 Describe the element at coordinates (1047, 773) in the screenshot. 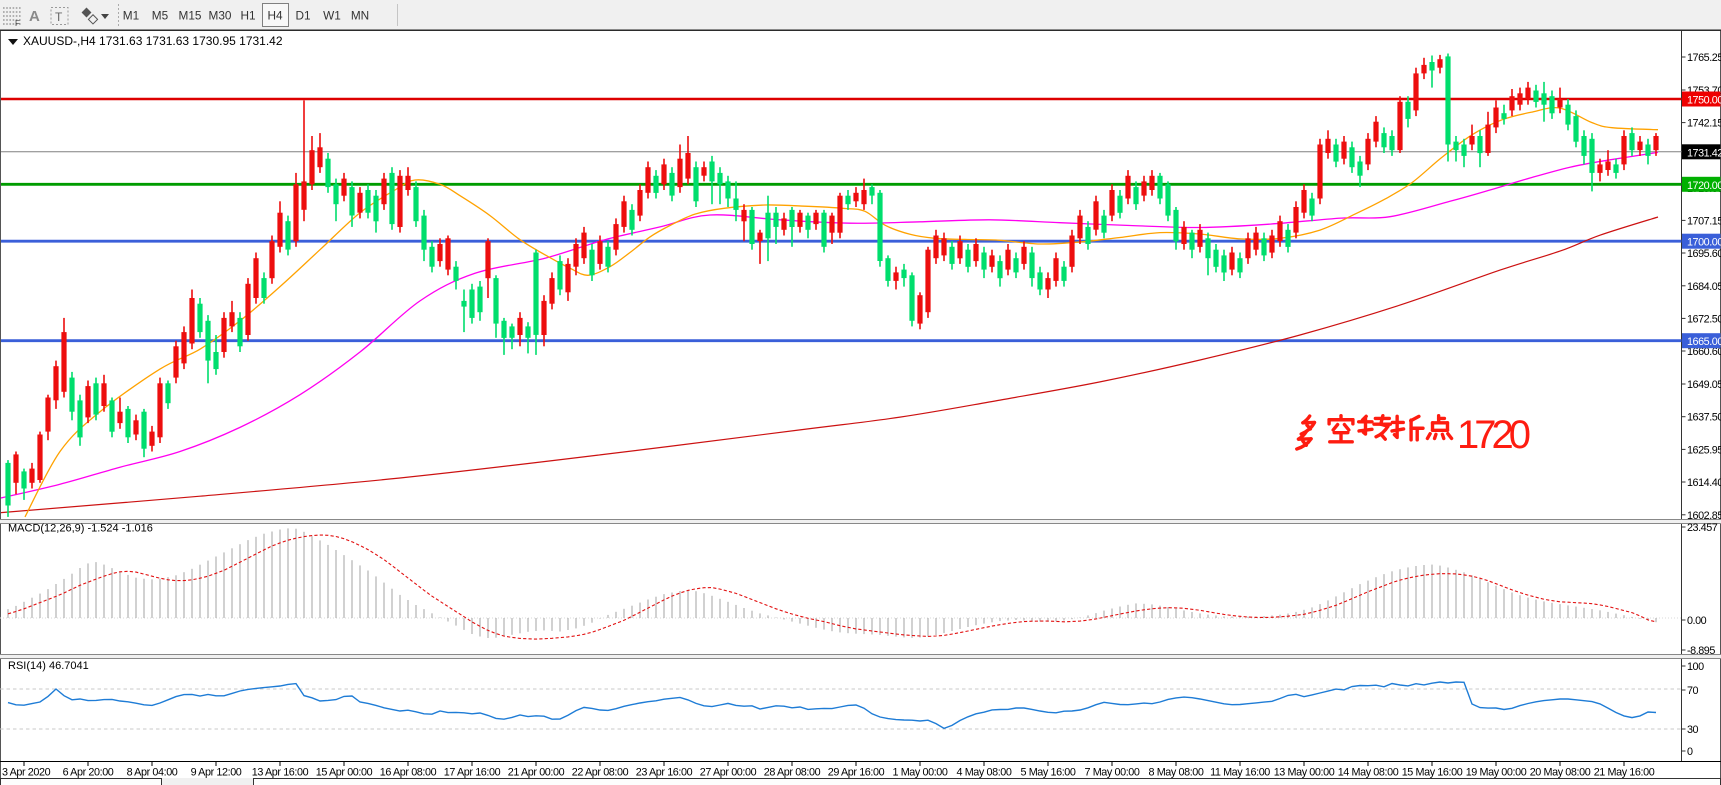

I see `svg-text: 5 May 16:00` at that location.